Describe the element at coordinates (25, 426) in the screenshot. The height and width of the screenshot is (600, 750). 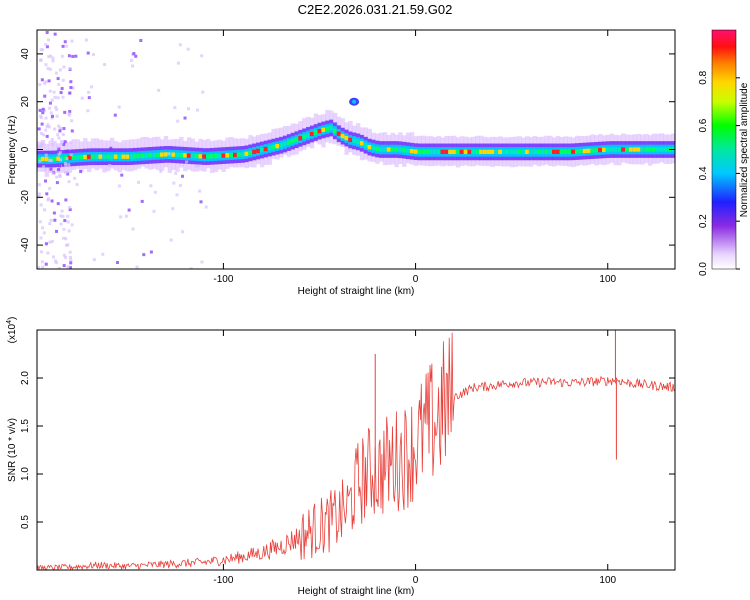
I see `y-tick-label: 1.5` at that location.